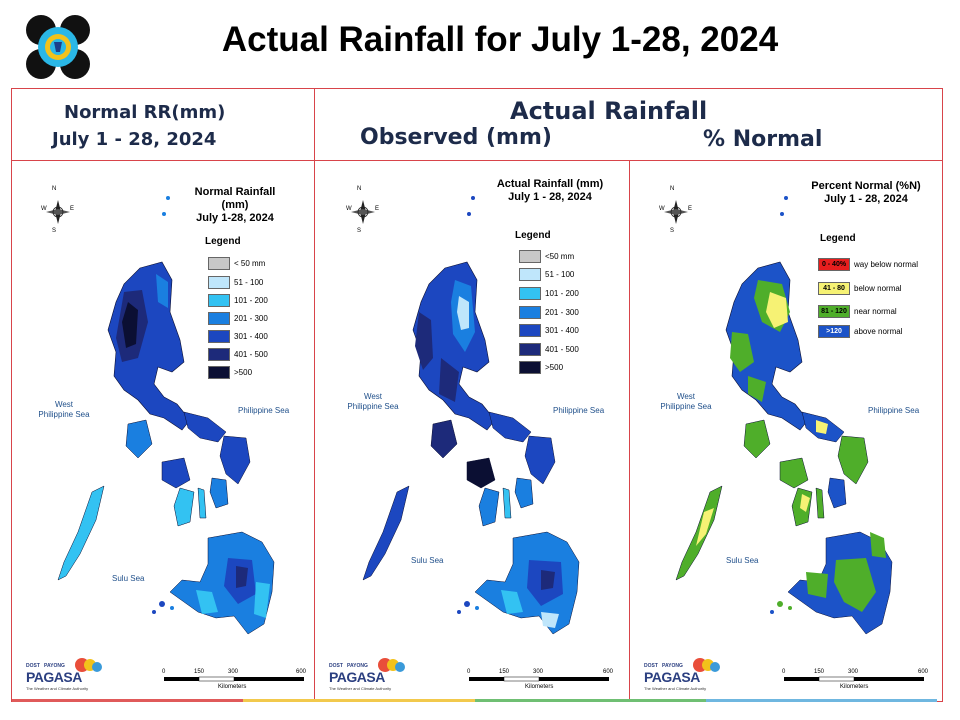  Describe the element at coordinates (235, 218) in the screenshot. I see `map-title-line2: July 1-28, 2024` at that location.